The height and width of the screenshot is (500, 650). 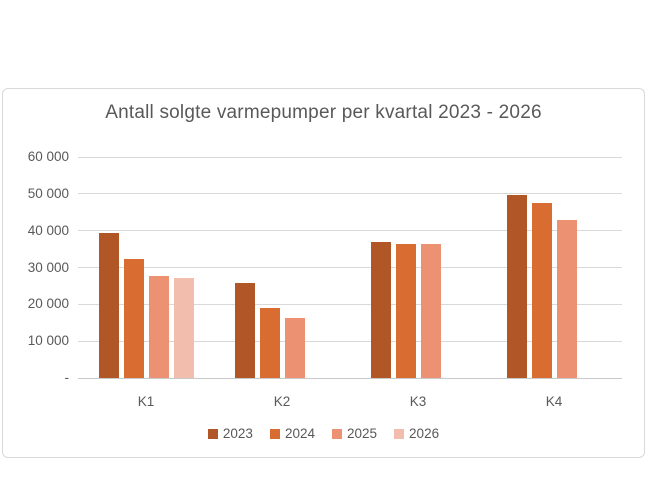 What do you see at coordinates (299, 433) in the screenshot?
I see `legend-label-2024: 2024` at bounding box center [299, 433].